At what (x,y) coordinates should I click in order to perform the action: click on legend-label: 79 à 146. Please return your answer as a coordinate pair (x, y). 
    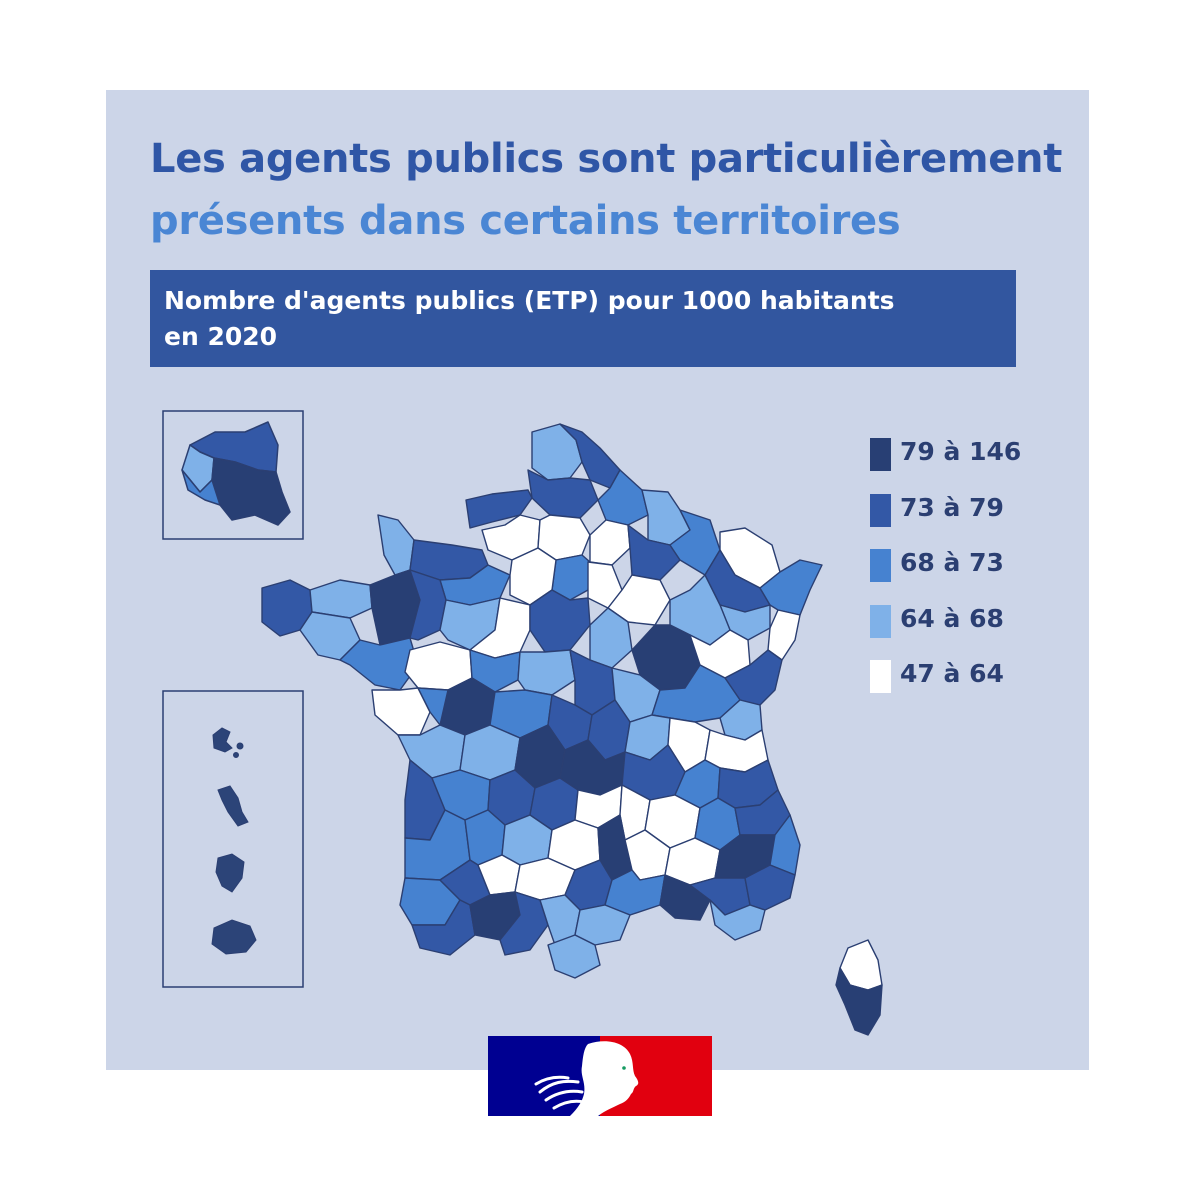
    Looking at the image, I should click on (961, 451).